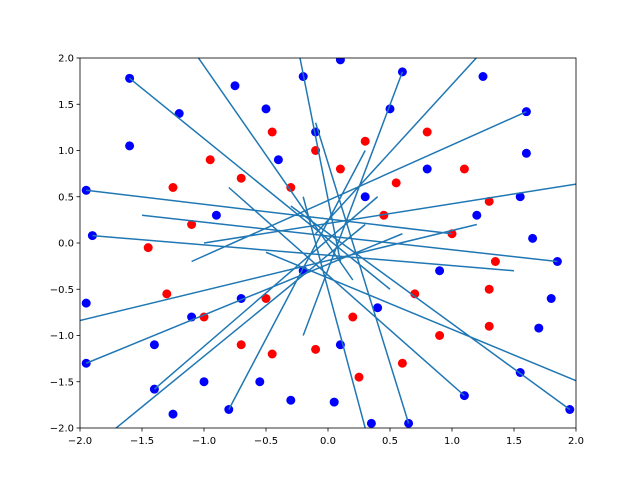  Describe the element at coordinates (328, 441) in the screenshot. I see `x-tick-label: 0.0` at that location.